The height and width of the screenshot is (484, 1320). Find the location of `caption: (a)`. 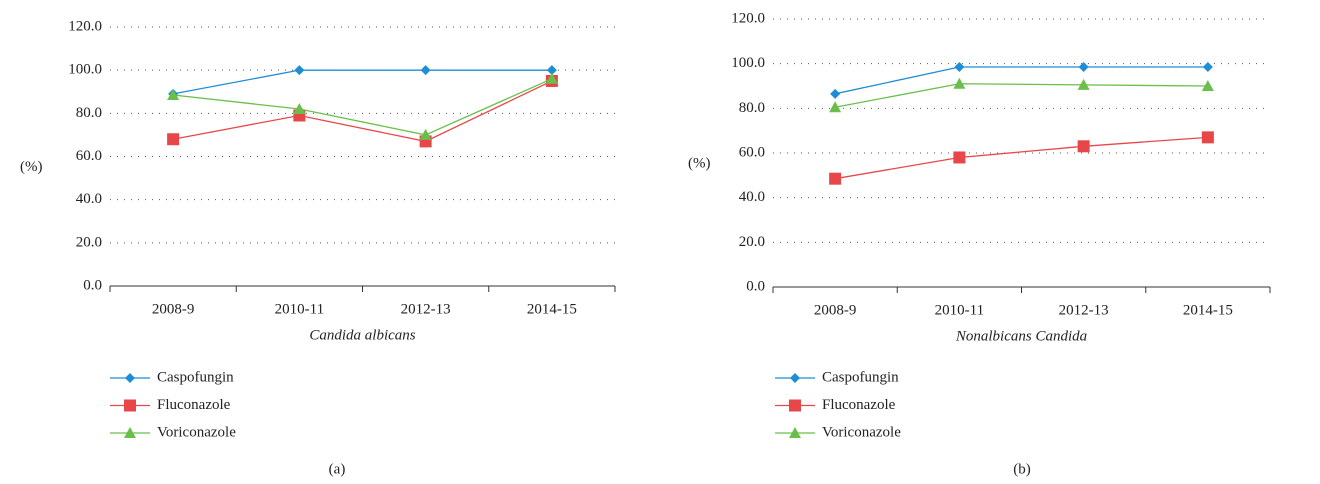

caption: (a) is located at coordinates (337, 469).